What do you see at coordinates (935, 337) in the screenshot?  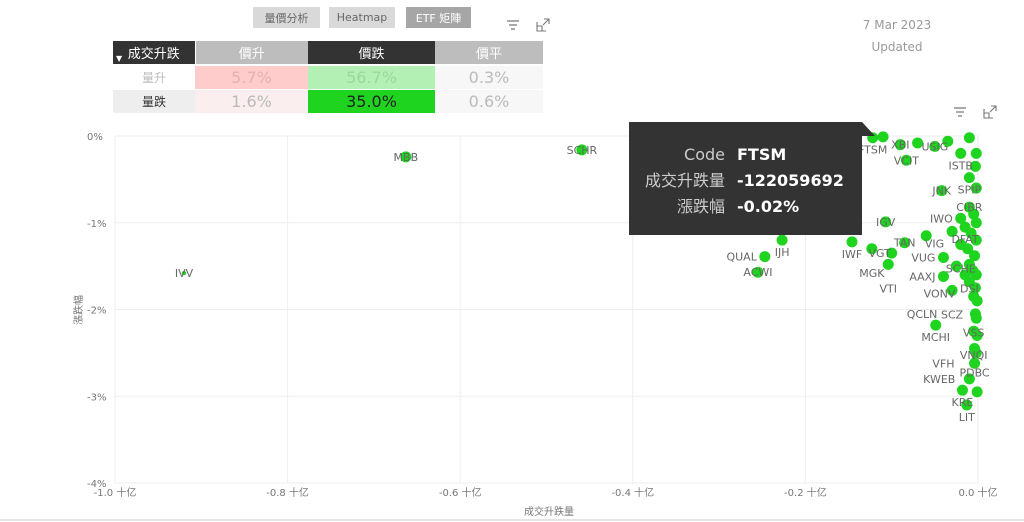 I see `data-label: MCHI` at bounding box center [935, 337].